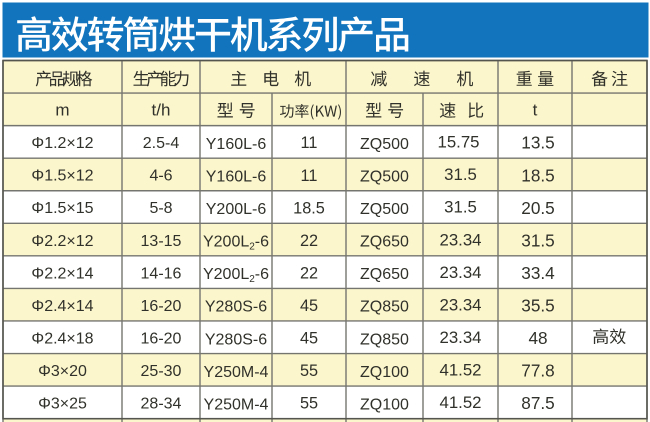 The width and height of the screenshot is (650, 422). Describe the element at coordinates (62, 176) in the screenshot. I see `svg-text: Φ1.5×12` at that location.